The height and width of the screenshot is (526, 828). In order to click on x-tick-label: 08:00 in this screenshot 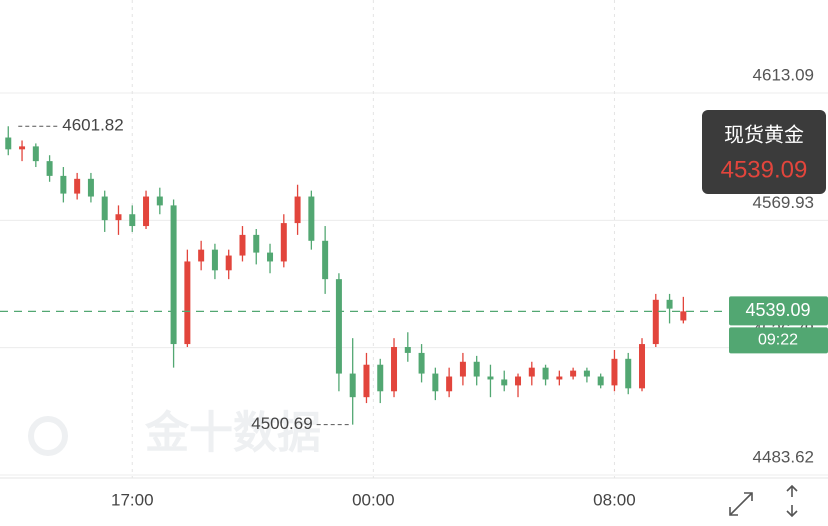, I will do `click(614, 499)`.